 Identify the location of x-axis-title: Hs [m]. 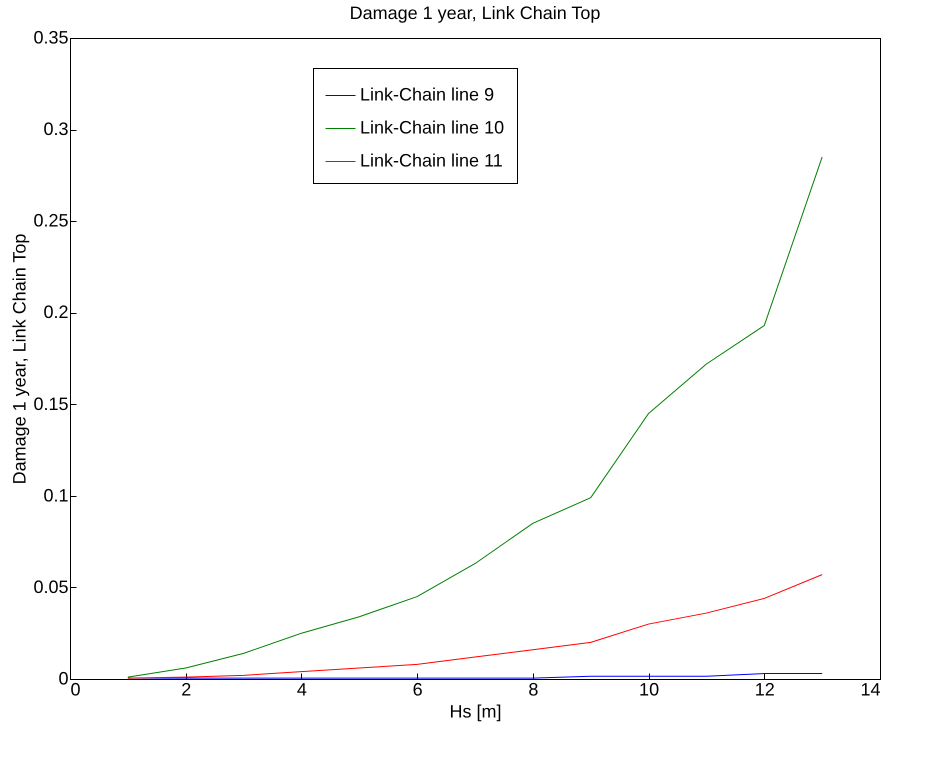
(476, 712).